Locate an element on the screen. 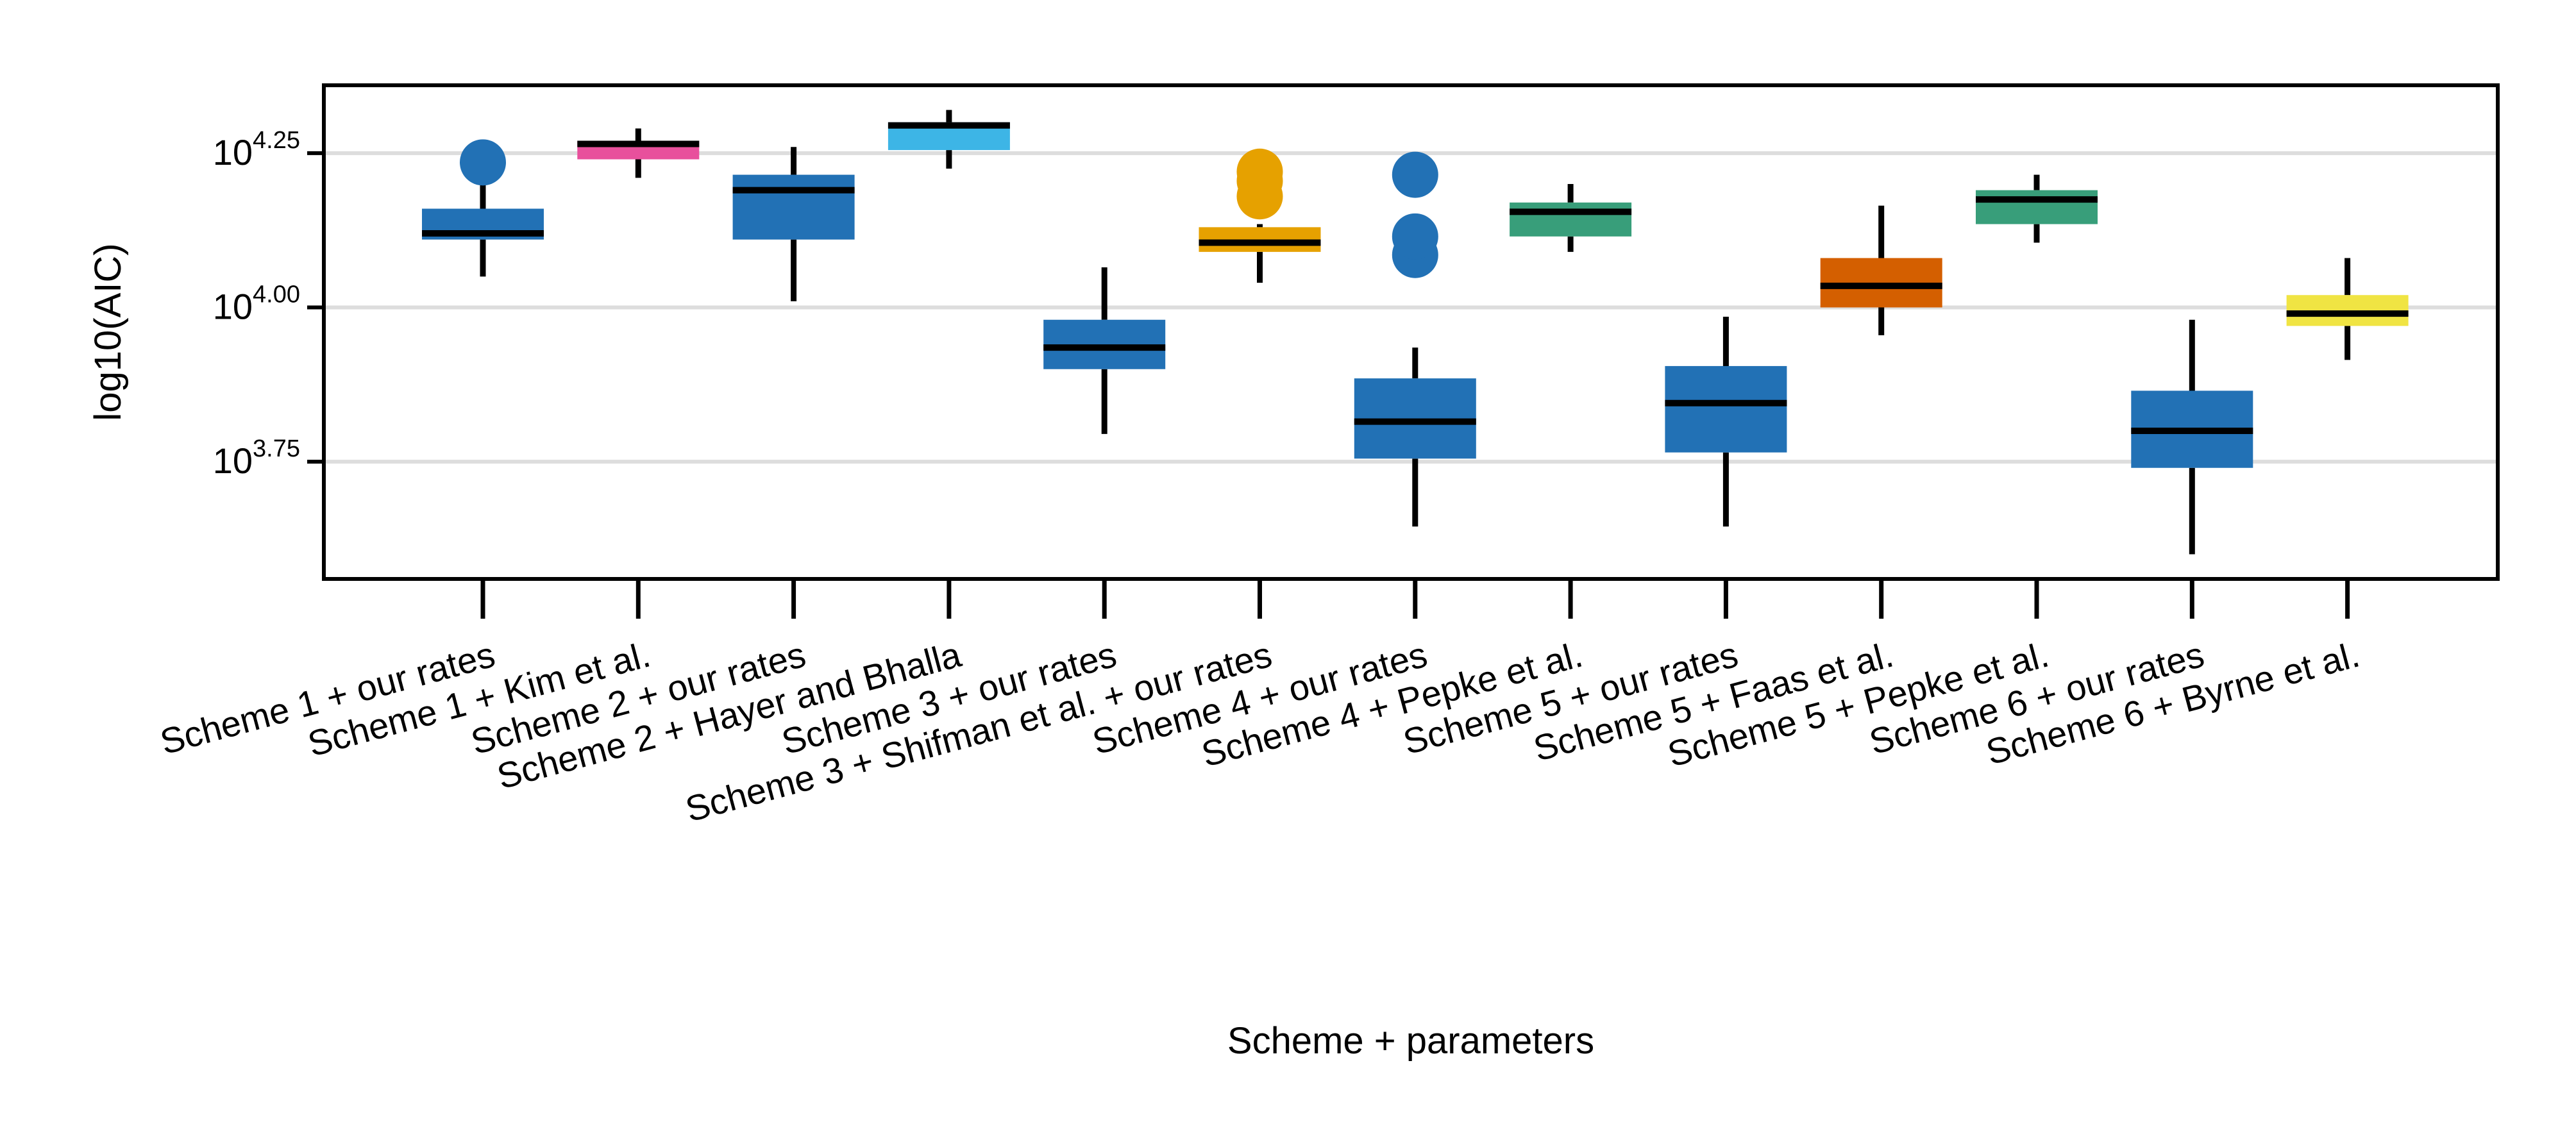 This screenshot has height=1138, width=2576. y-tick-exponent: 4.00 is located at coordinates (276, 294).